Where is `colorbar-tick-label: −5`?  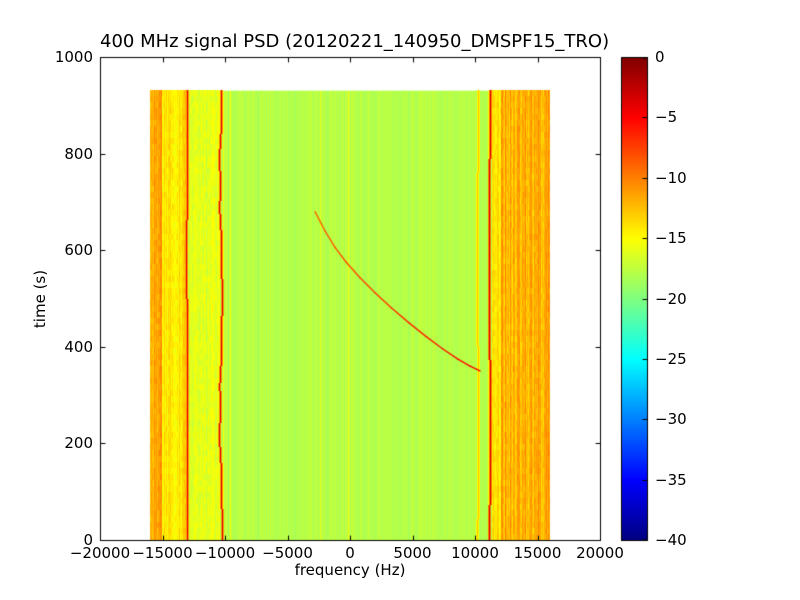 colorbar-tick-label: −5 is located at coordinates (666, 117).